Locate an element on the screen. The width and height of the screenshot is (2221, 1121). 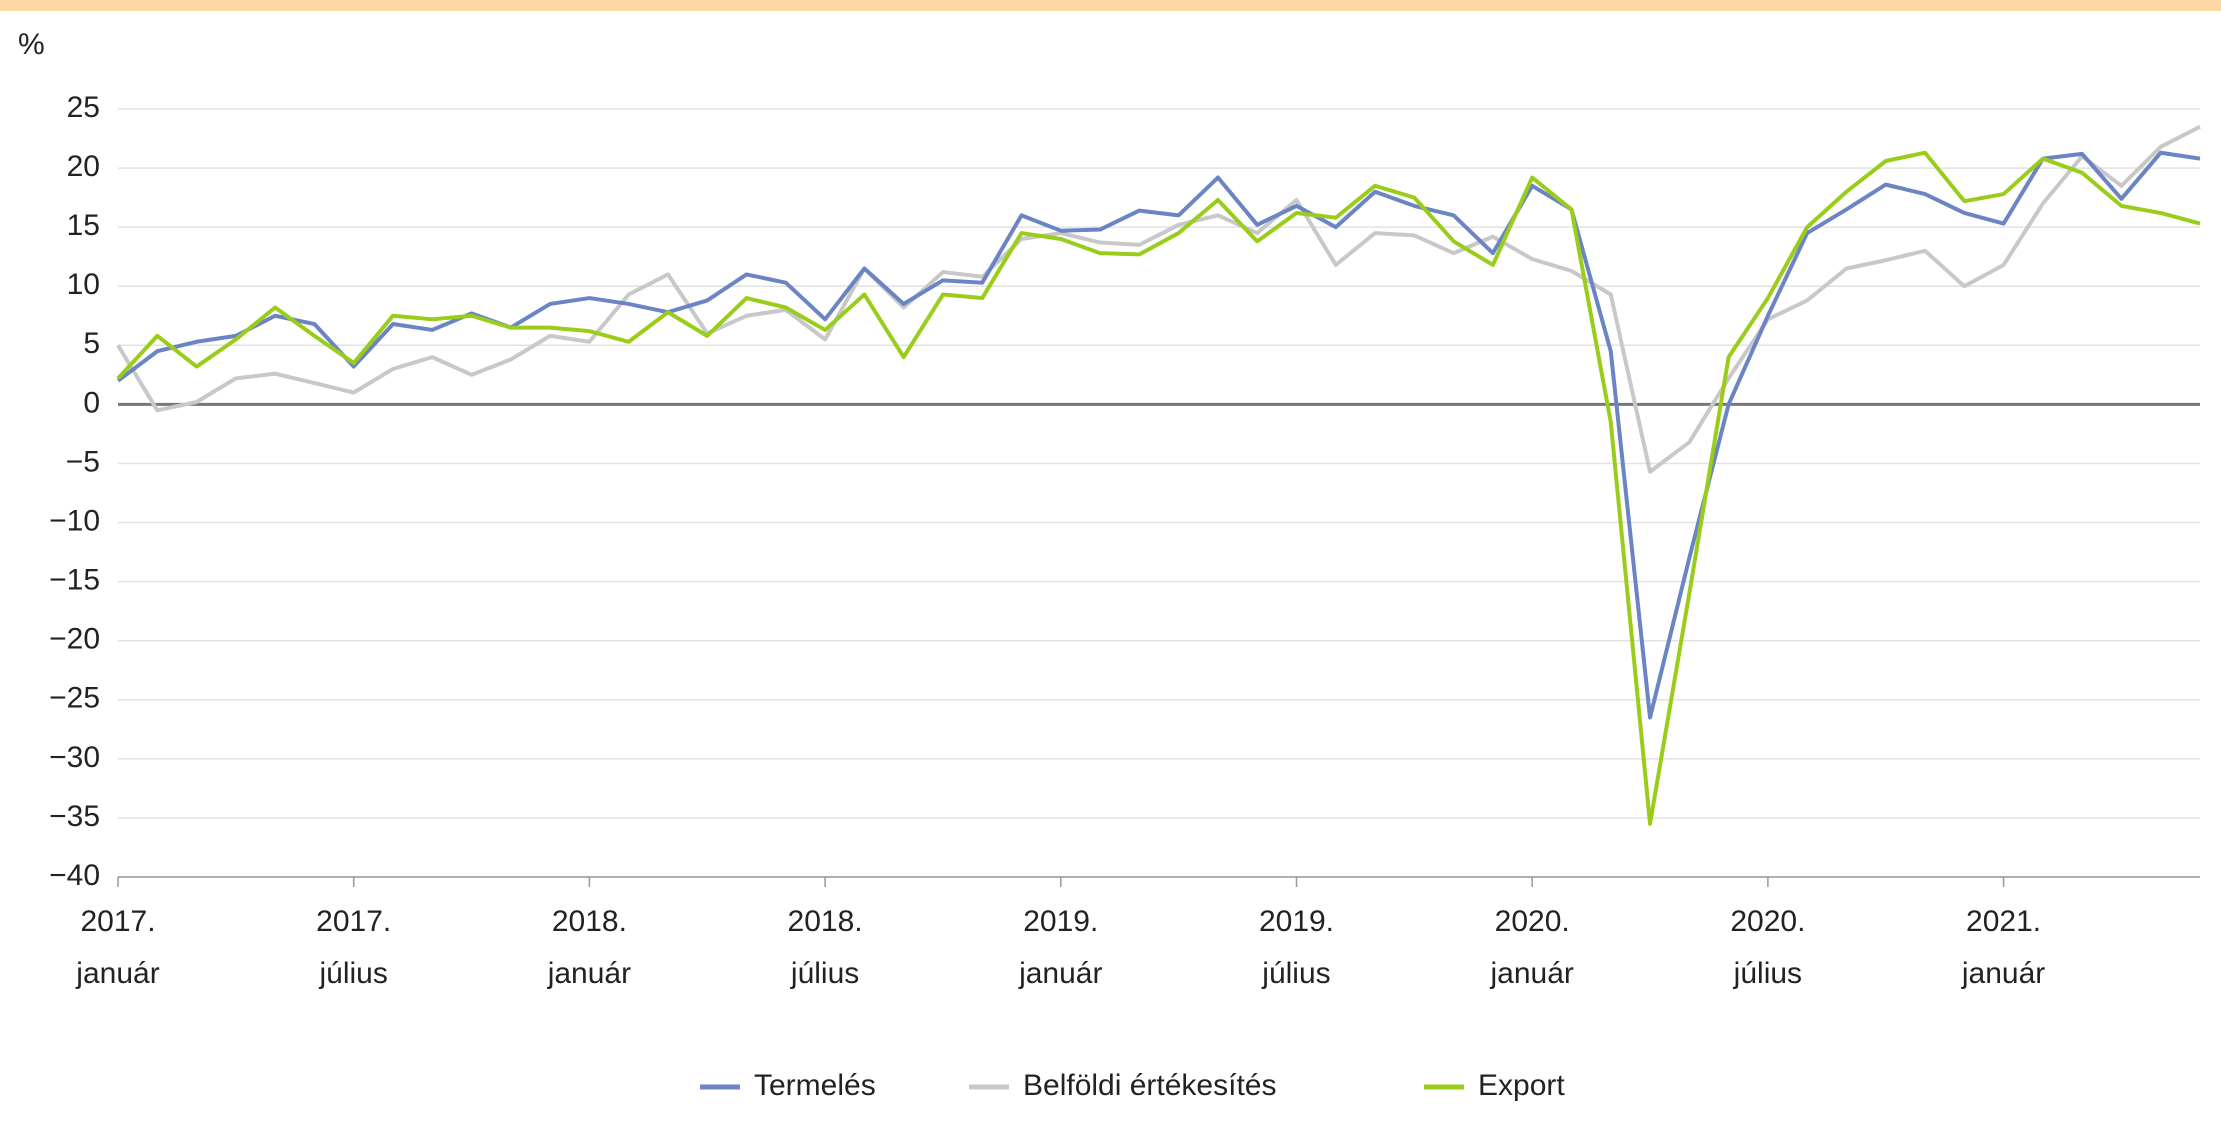
legend-label: Export is located at coordinates (1521, 1085).